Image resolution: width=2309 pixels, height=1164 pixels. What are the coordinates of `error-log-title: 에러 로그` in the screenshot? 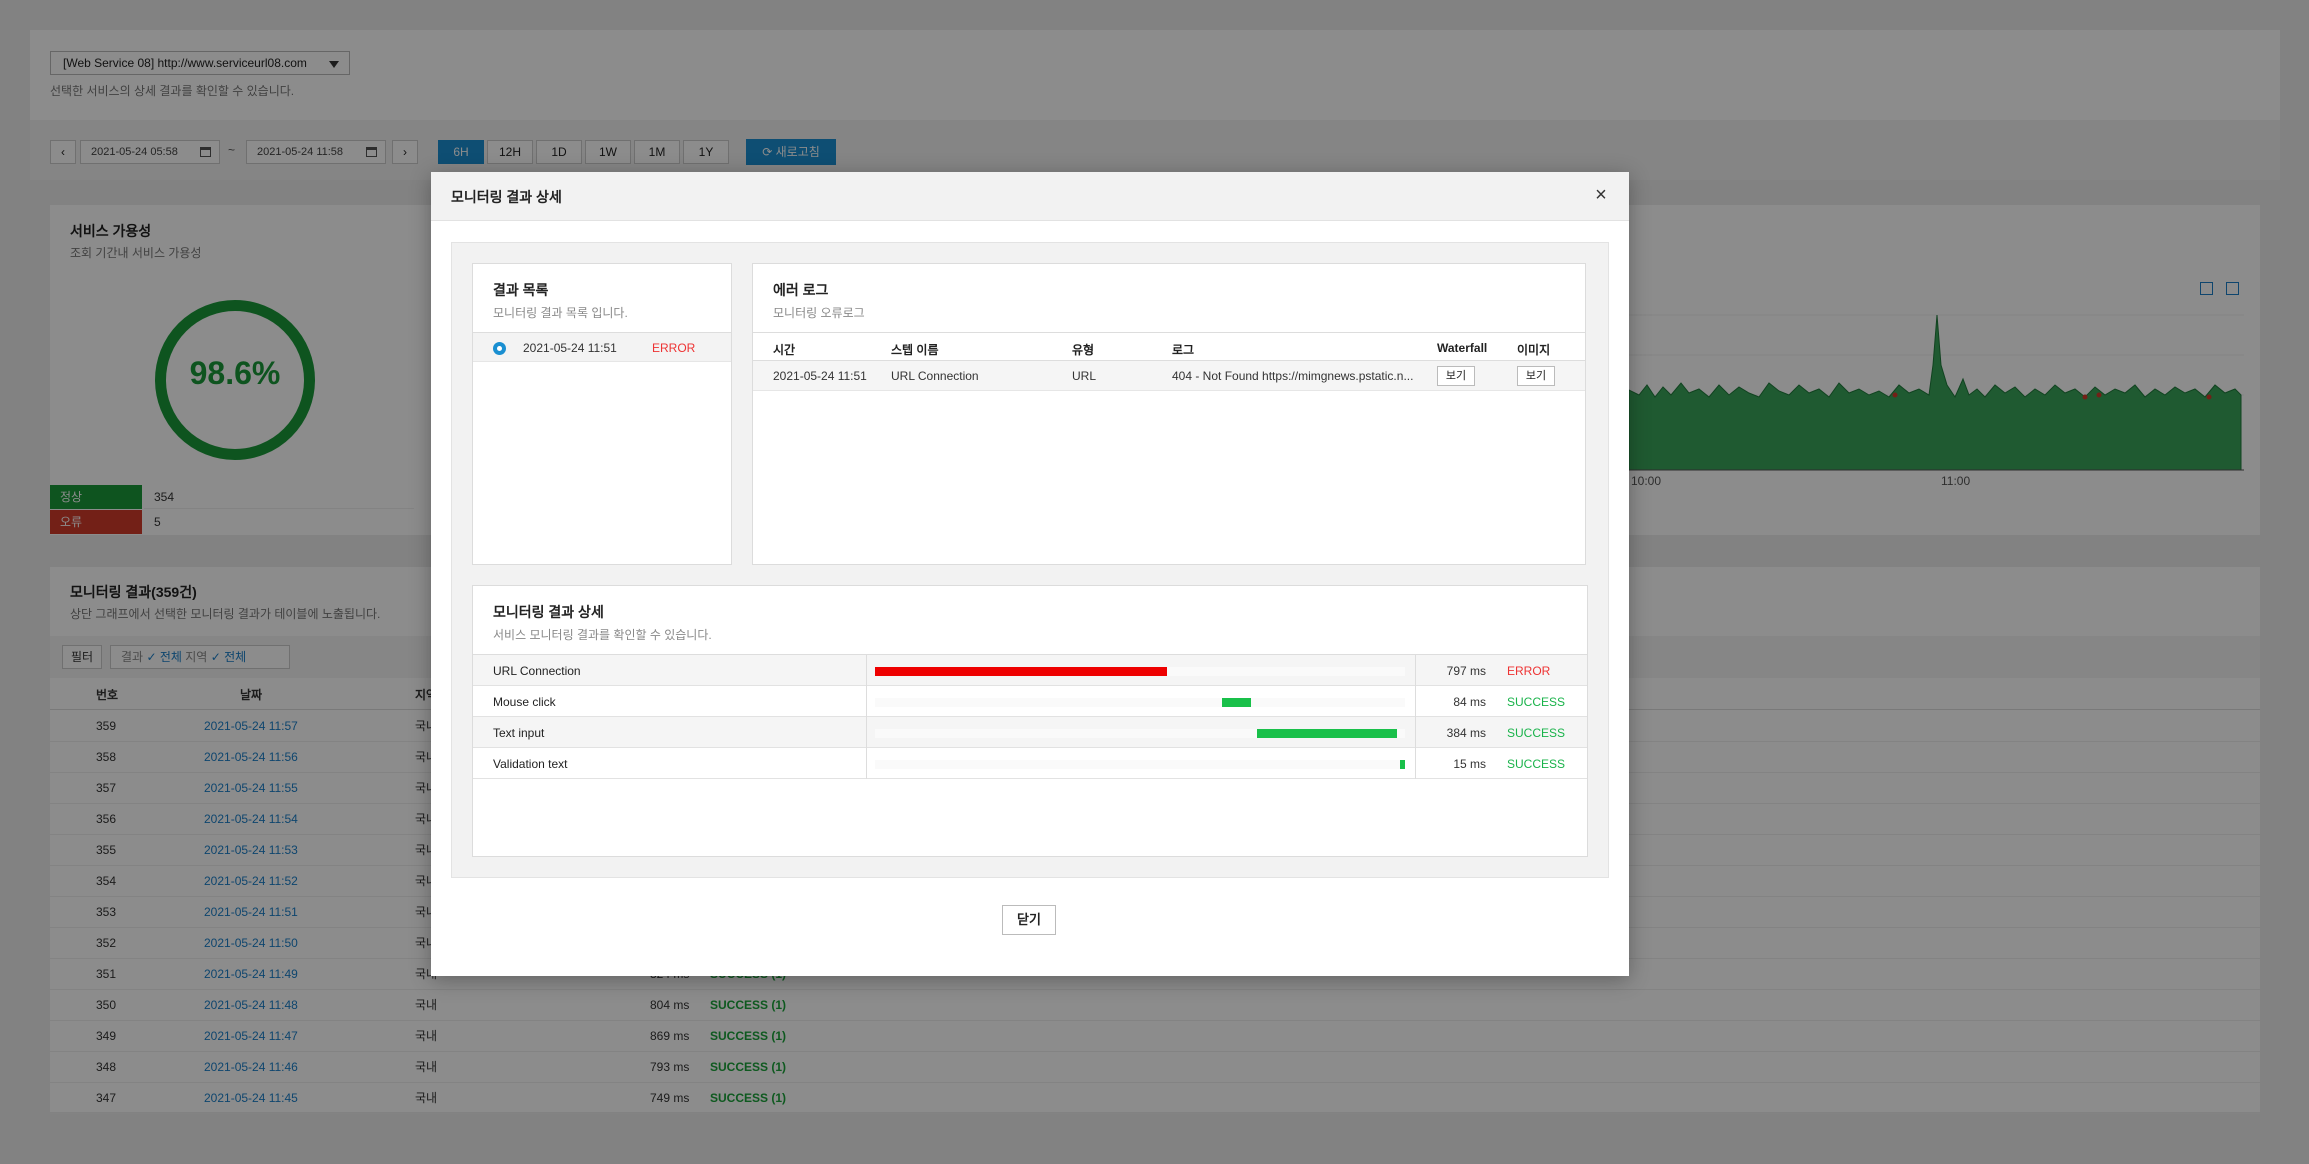 It's located at (800, 290).